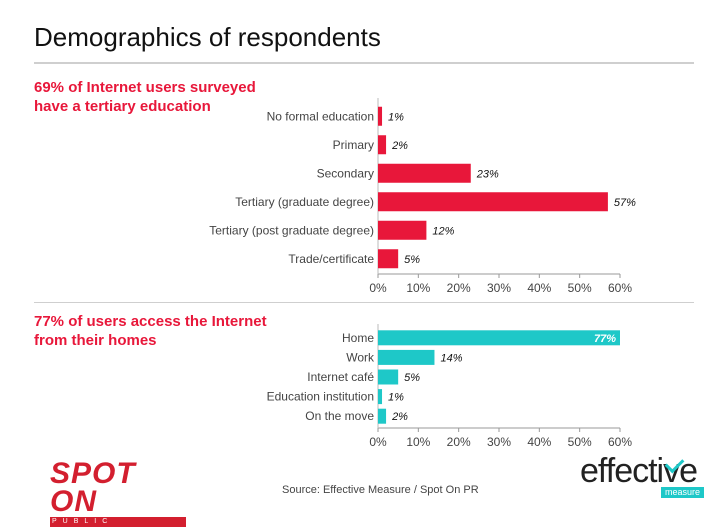 The height and width of the screenshot is (527, 728). What do you see at coordinates (620, 442) in the screenshot?
I see `access-tick-label: 60%` at bounding box center [620, 442].